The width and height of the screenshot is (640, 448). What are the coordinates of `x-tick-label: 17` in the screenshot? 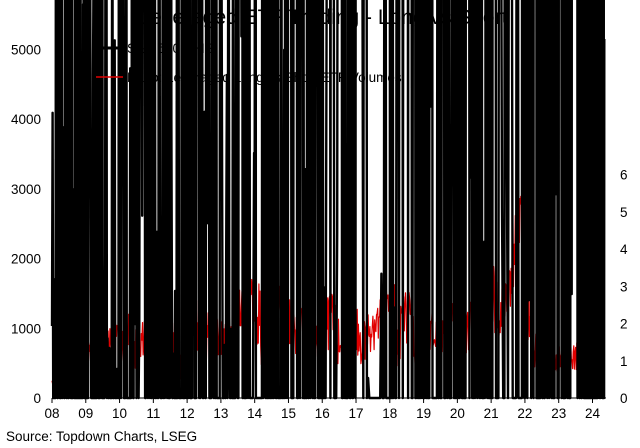 It's located at (356, 413).